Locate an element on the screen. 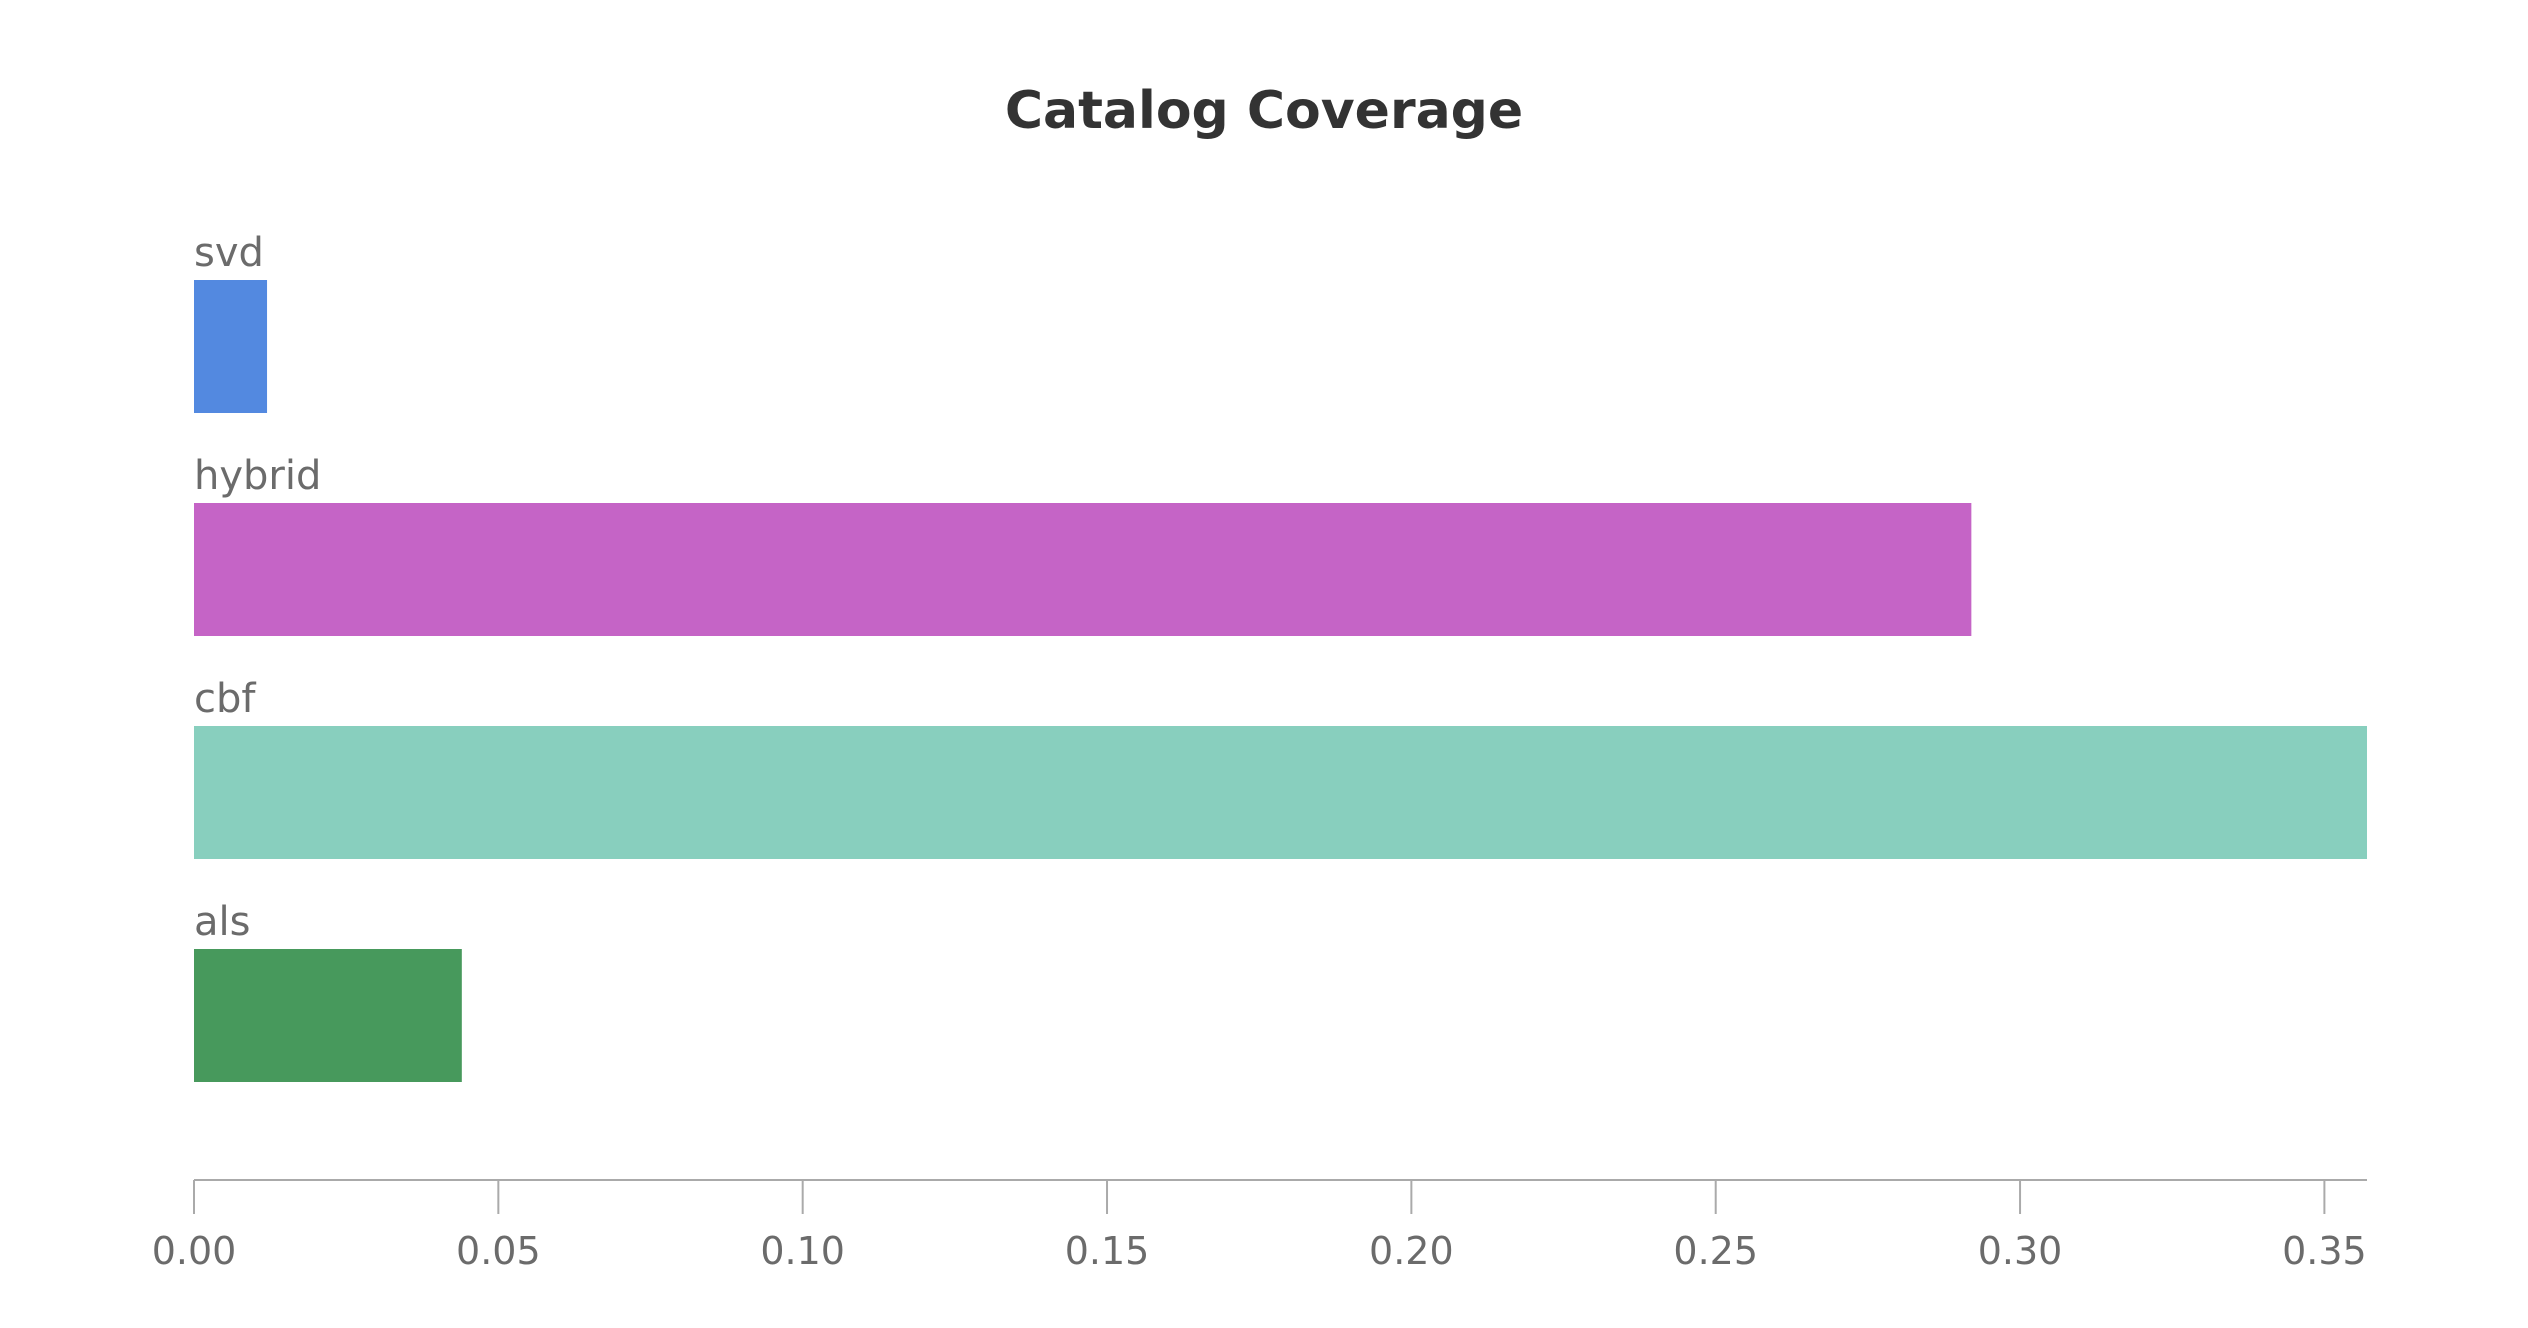 This screenshot has width=2528, height=1328. bar-cbf is located at coordinates (1280, 792).